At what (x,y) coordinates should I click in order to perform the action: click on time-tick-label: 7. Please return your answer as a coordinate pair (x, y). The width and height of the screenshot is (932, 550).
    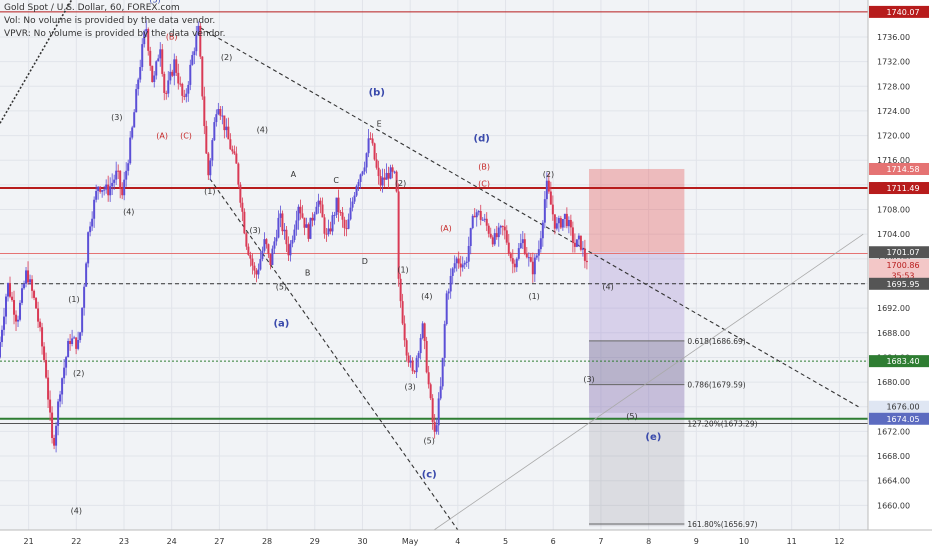
    Looking at the image, I should click on (600, 541).